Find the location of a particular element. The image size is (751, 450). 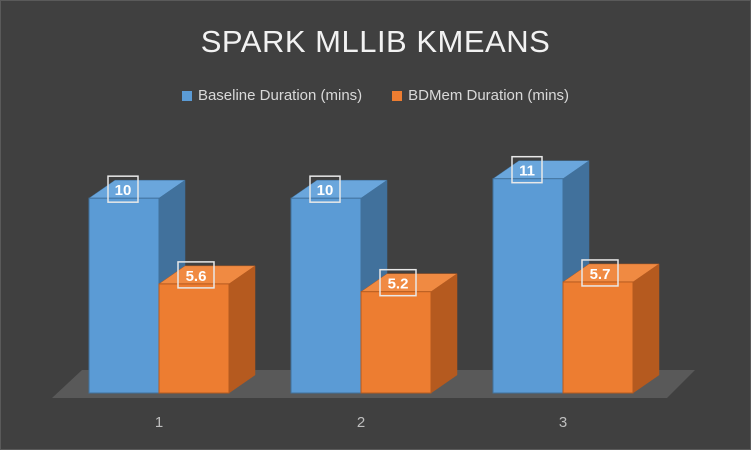

data-label-bdmem-3: 5.7 is located at coordinates (600, 274).